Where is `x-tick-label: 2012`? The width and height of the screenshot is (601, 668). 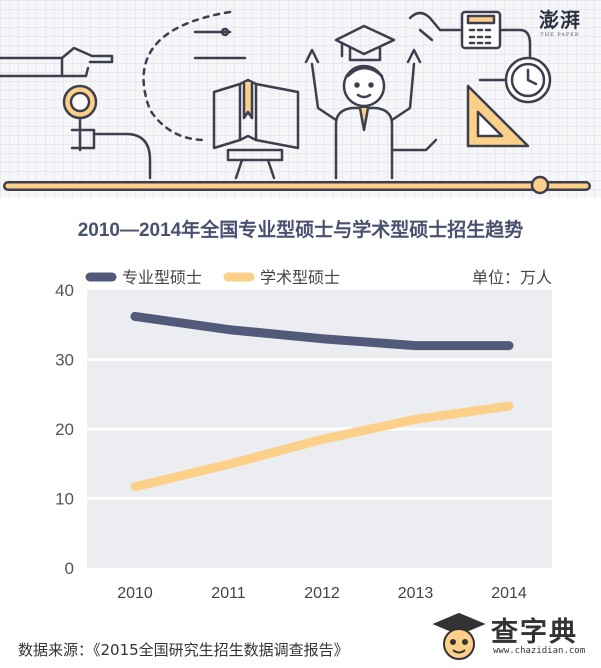
x-tick-label: 2012 is located at coordinates (322, 593).